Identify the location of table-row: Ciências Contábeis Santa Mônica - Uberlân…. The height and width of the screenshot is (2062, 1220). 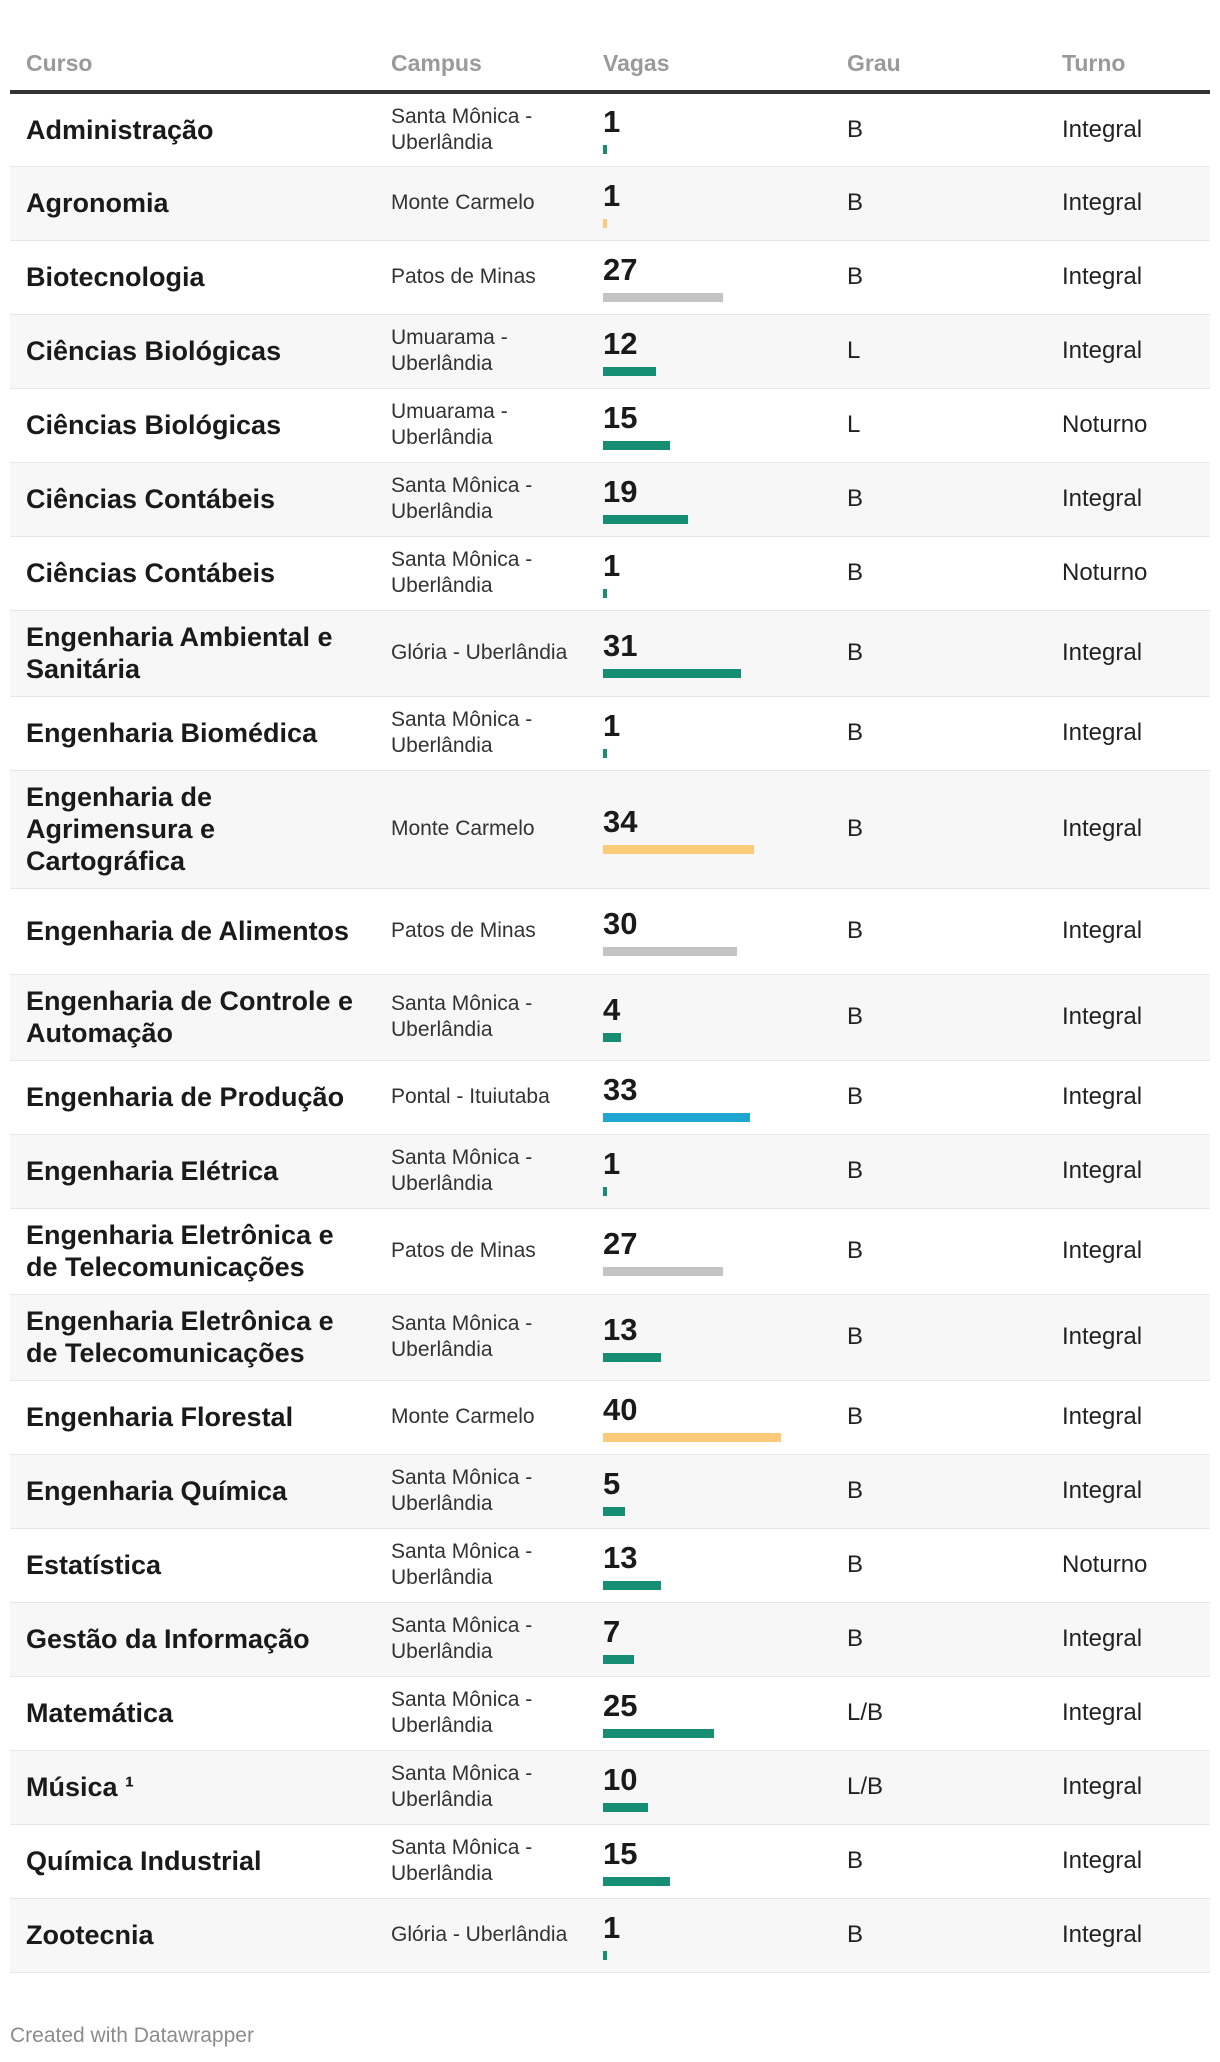
(610, 499).